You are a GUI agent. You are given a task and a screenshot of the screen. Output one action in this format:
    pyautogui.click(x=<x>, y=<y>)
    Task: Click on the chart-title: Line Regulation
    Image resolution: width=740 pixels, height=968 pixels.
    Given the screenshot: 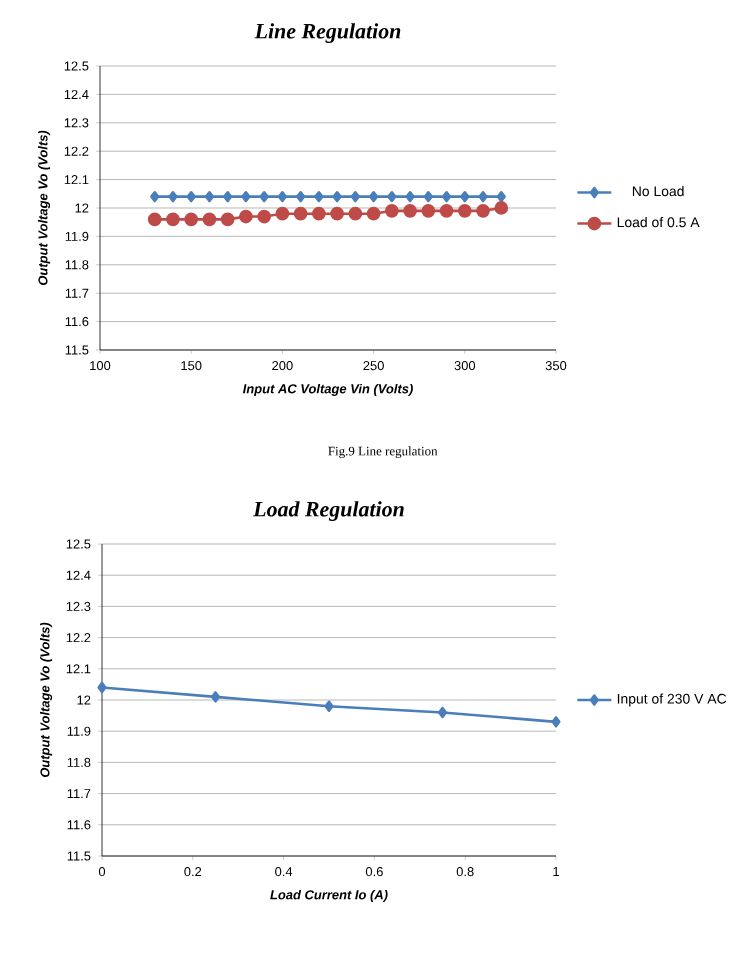 What is the action you would take?
    pyautogui.click(x=327, y=33)
    